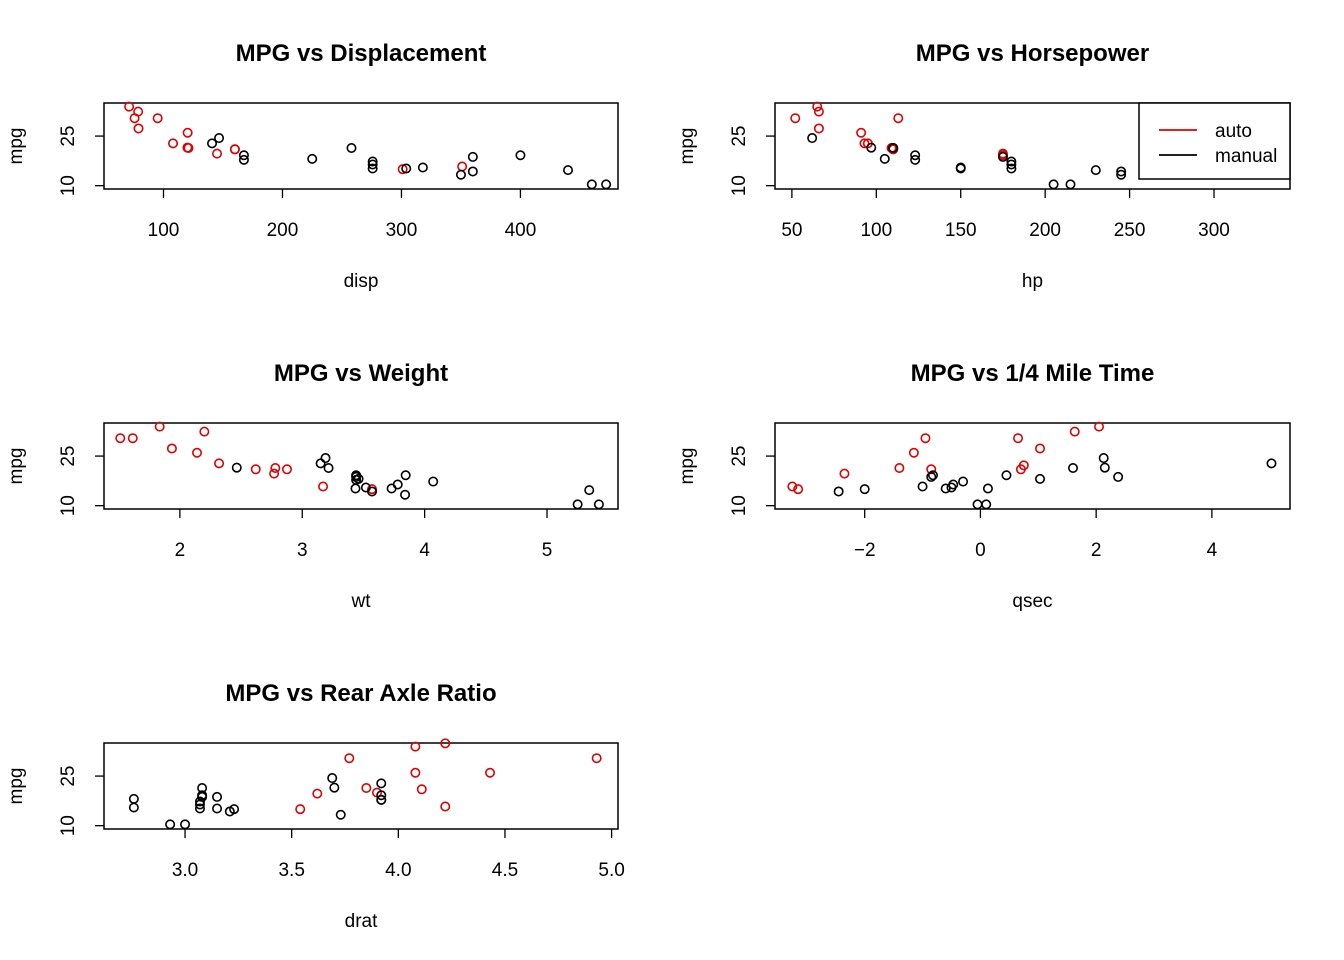 The width and height of the screenshot is (1344, 960). What do you see at coordinates (1032, 53) in the screenshot?
I see `chart-title: MPG vs Horsepower` at bounding box center [1032, 53].